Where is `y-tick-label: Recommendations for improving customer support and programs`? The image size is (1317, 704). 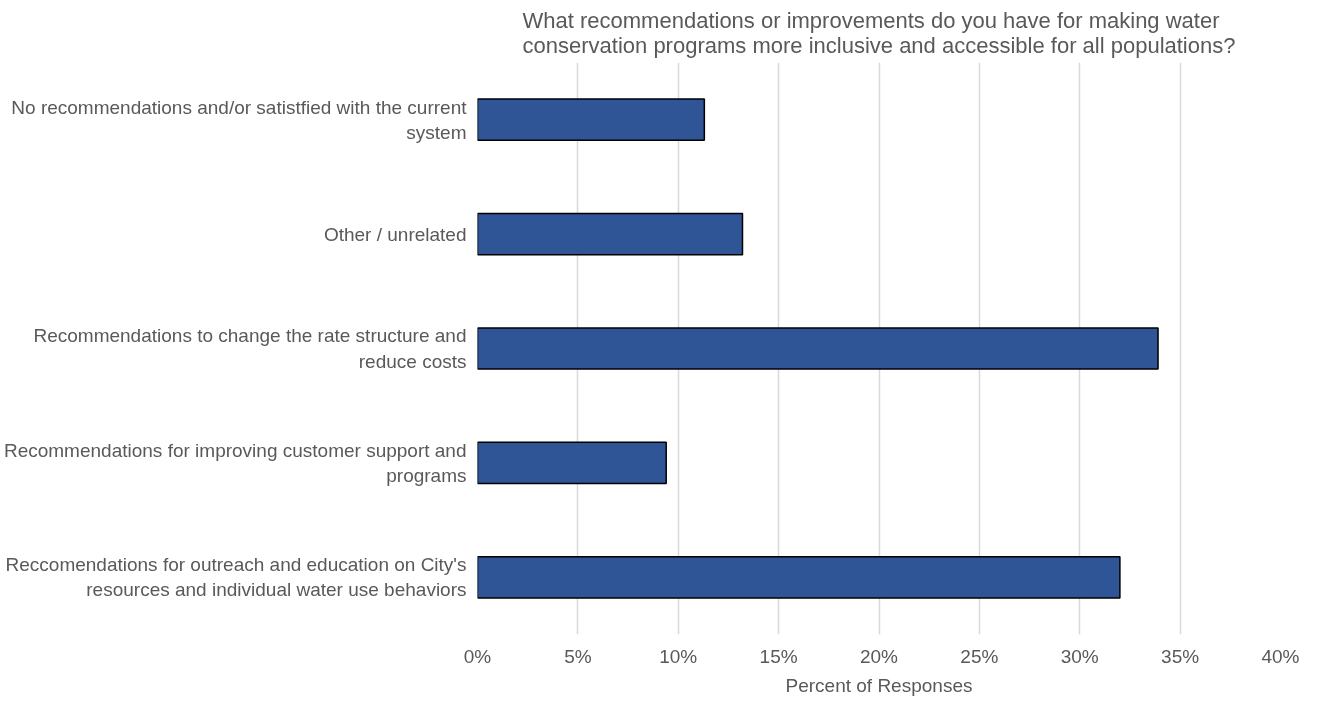
y-tick-label: Recommendations for improving customer support and programs is located at coordinates (235, 462).